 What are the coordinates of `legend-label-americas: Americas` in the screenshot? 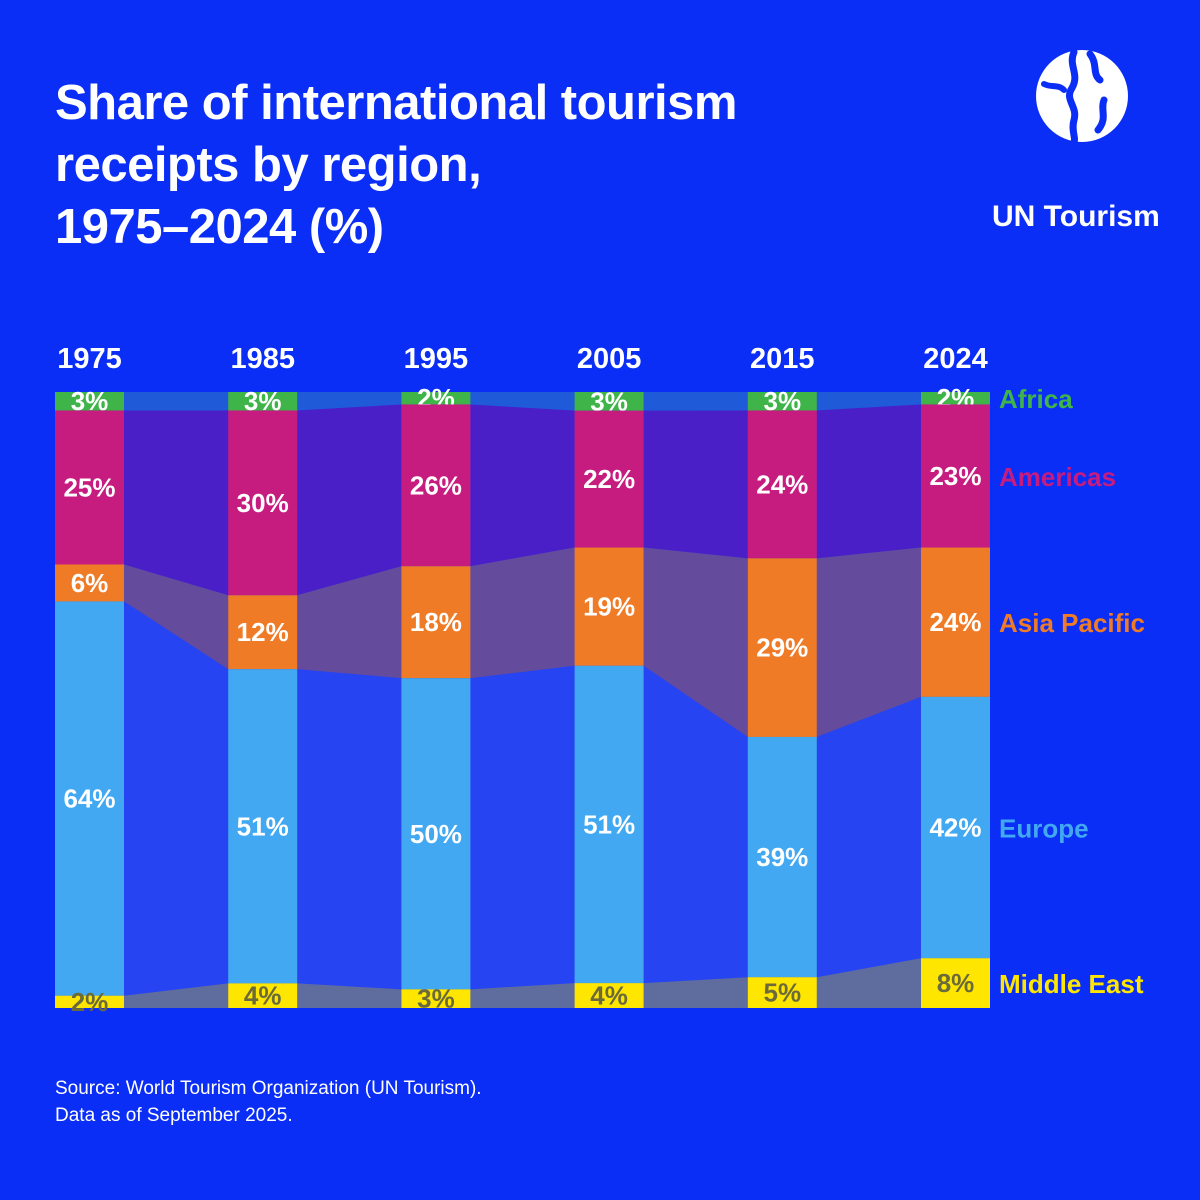 It's located at (1057, 477).